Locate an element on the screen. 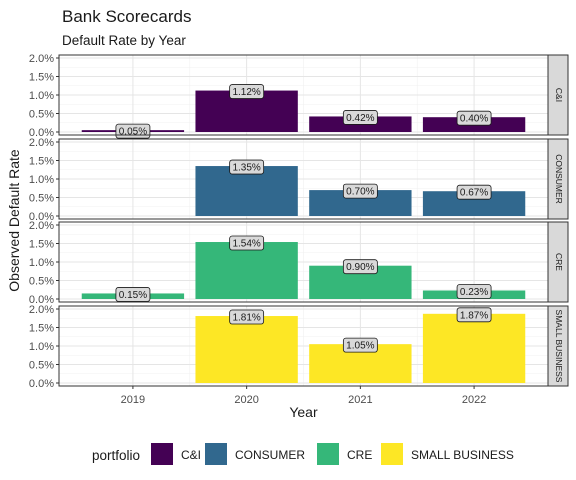 This screenshot has height=480, width=576. data-label-text: 1.05% is located at coordinates (360, 346).